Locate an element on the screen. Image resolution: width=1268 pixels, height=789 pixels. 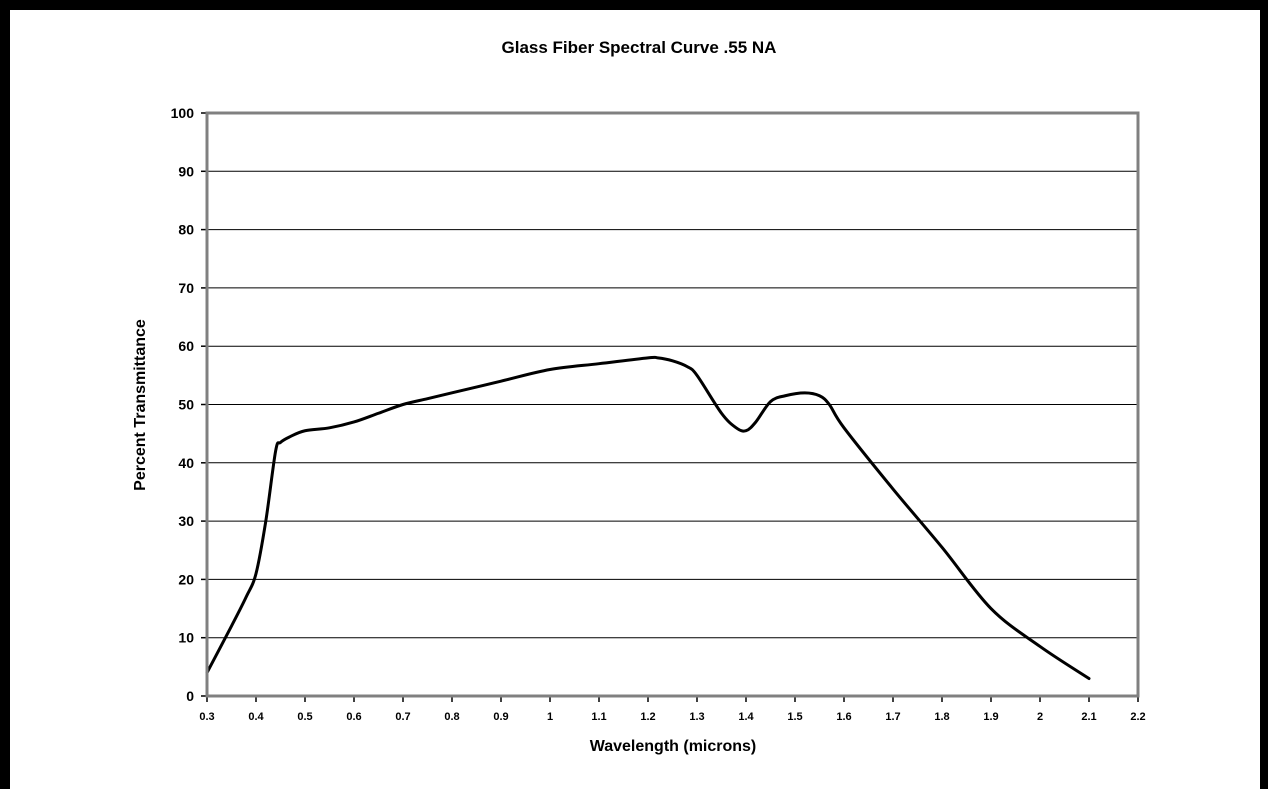
x-tick-label: 1.4 is located at coordinates (746, 717).